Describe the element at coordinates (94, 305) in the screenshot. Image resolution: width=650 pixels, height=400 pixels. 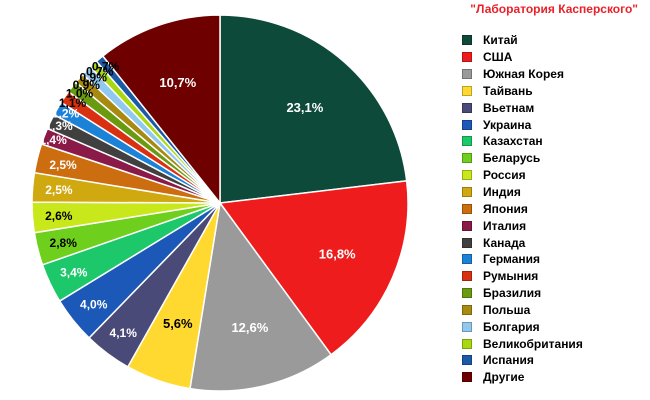
I see `slice-data-label: 4,0%` at that location.